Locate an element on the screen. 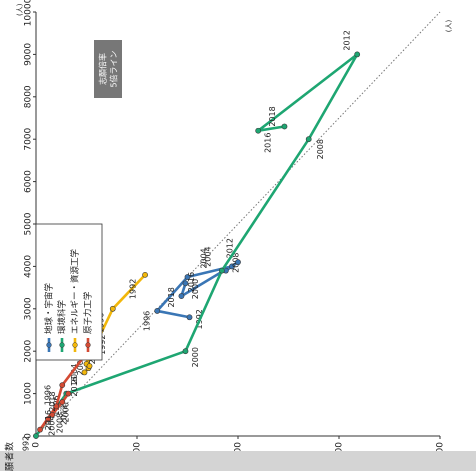 This screenshot has height=475, width=476. x-axis-title: 志願者数 is located at coordinates (10, 456).